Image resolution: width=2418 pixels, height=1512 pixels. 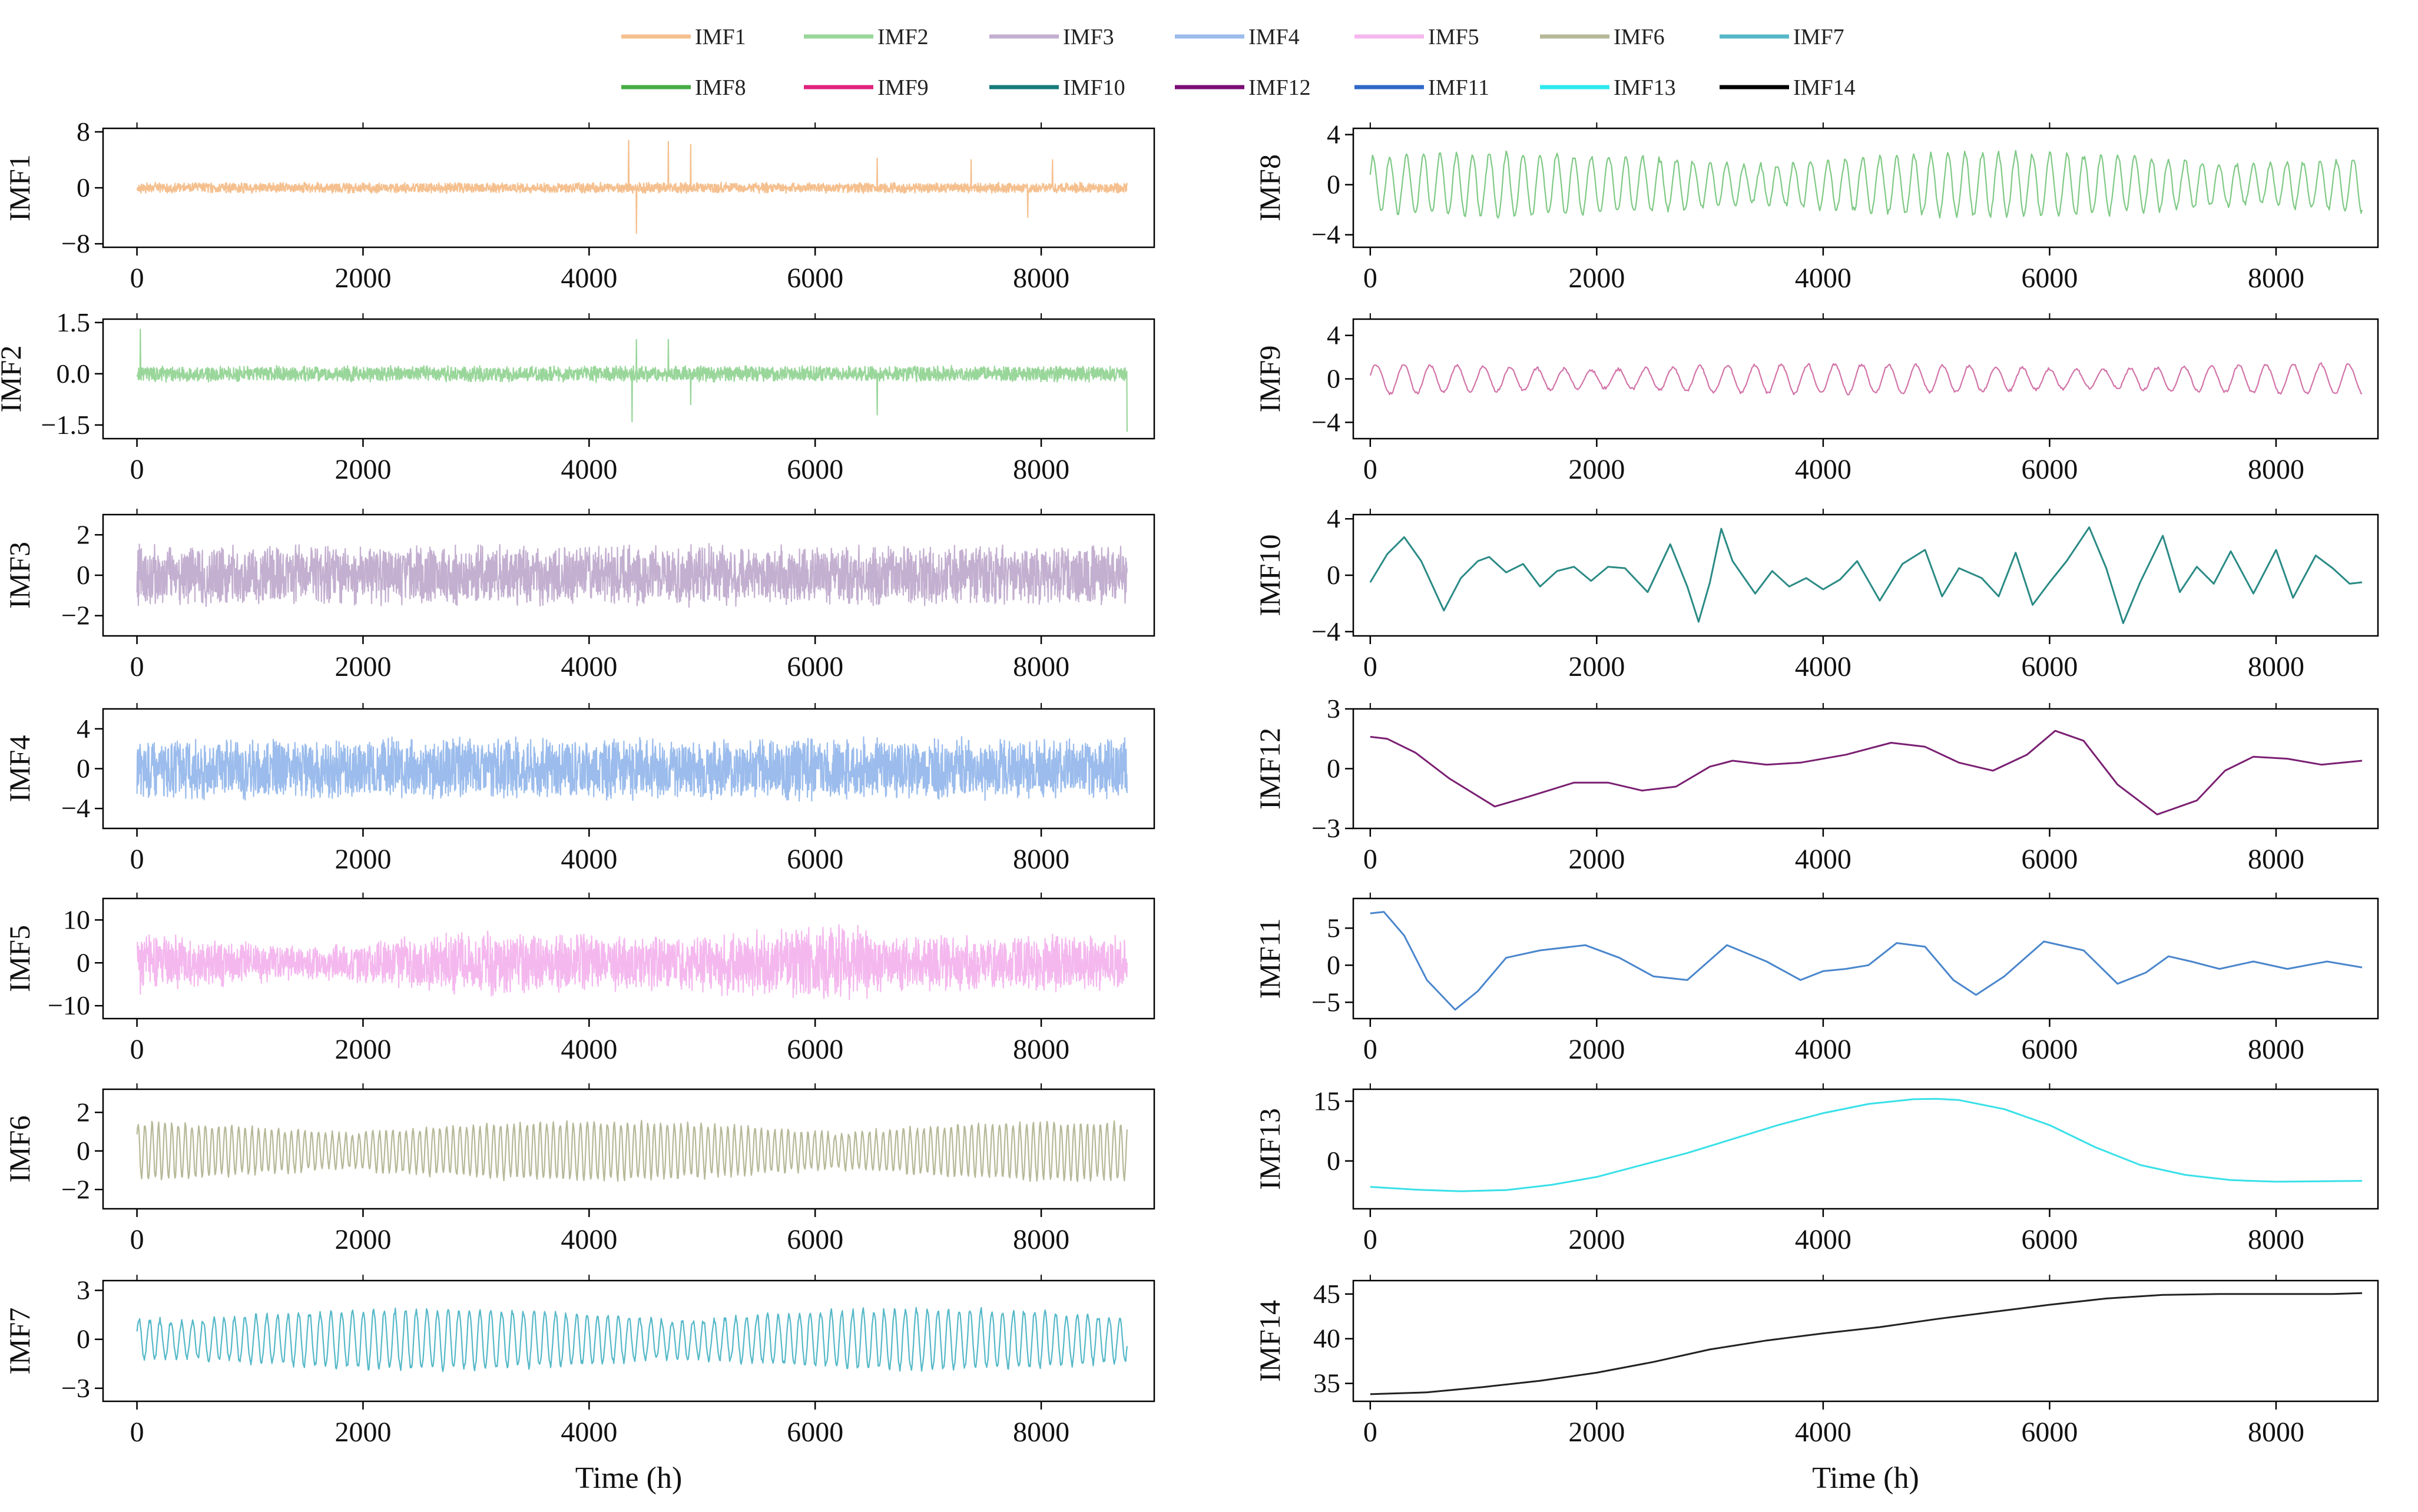 What do you see at coordinates (1788, 87) in the screenshot?
I see `legend-entry-imf14: IMF14` at bounding box center [1788, 87].